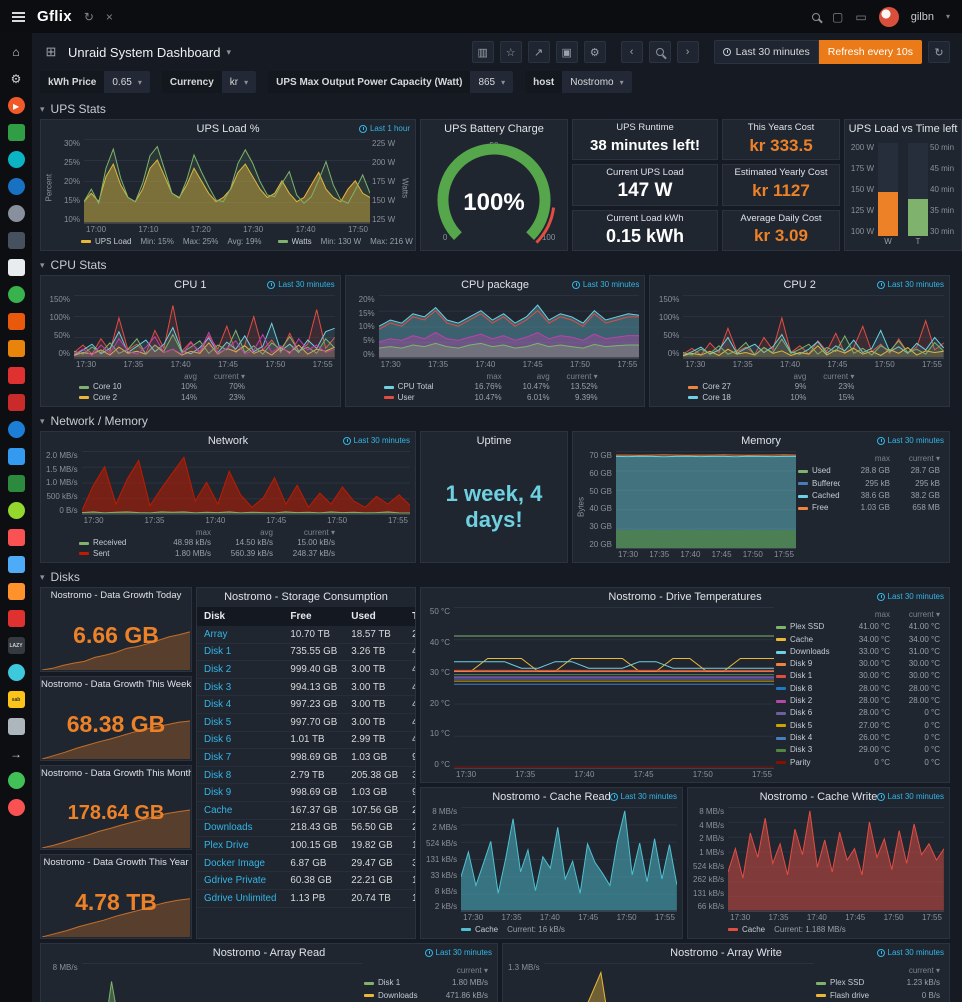 The width and height of the screenshot is (962, 1002). Describe the element at coordinates (116, 862) in the screenshot. I see `stat-title: Nostromo - Data Growth This Year` at that location.